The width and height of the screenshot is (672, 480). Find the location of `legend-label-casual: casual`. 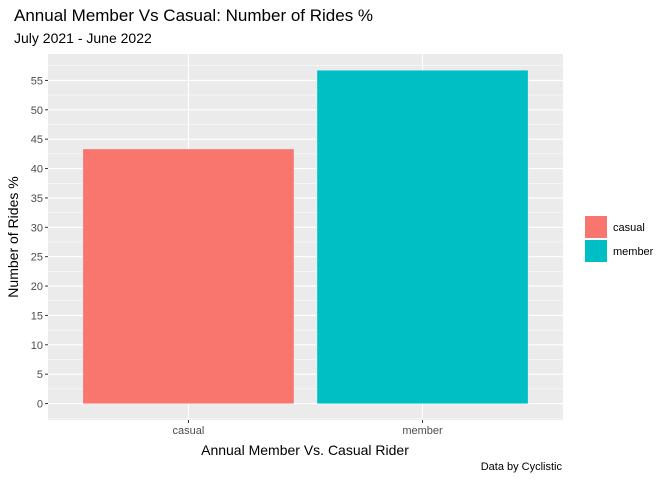

legend-label-casual: casual is located at coordinates (629, 228).